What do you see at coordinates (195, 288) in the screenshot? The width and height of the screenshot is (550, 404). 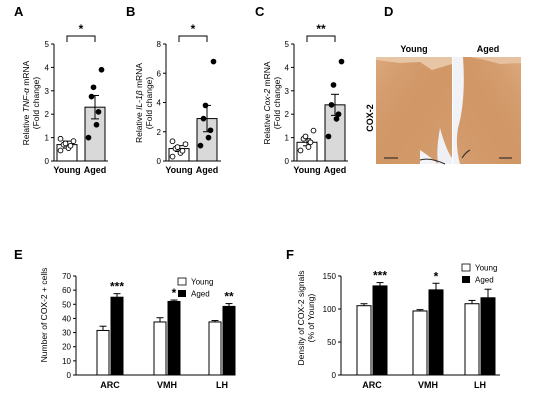 I see `legend-e: Young Aged` at bounding box center [195, 288].